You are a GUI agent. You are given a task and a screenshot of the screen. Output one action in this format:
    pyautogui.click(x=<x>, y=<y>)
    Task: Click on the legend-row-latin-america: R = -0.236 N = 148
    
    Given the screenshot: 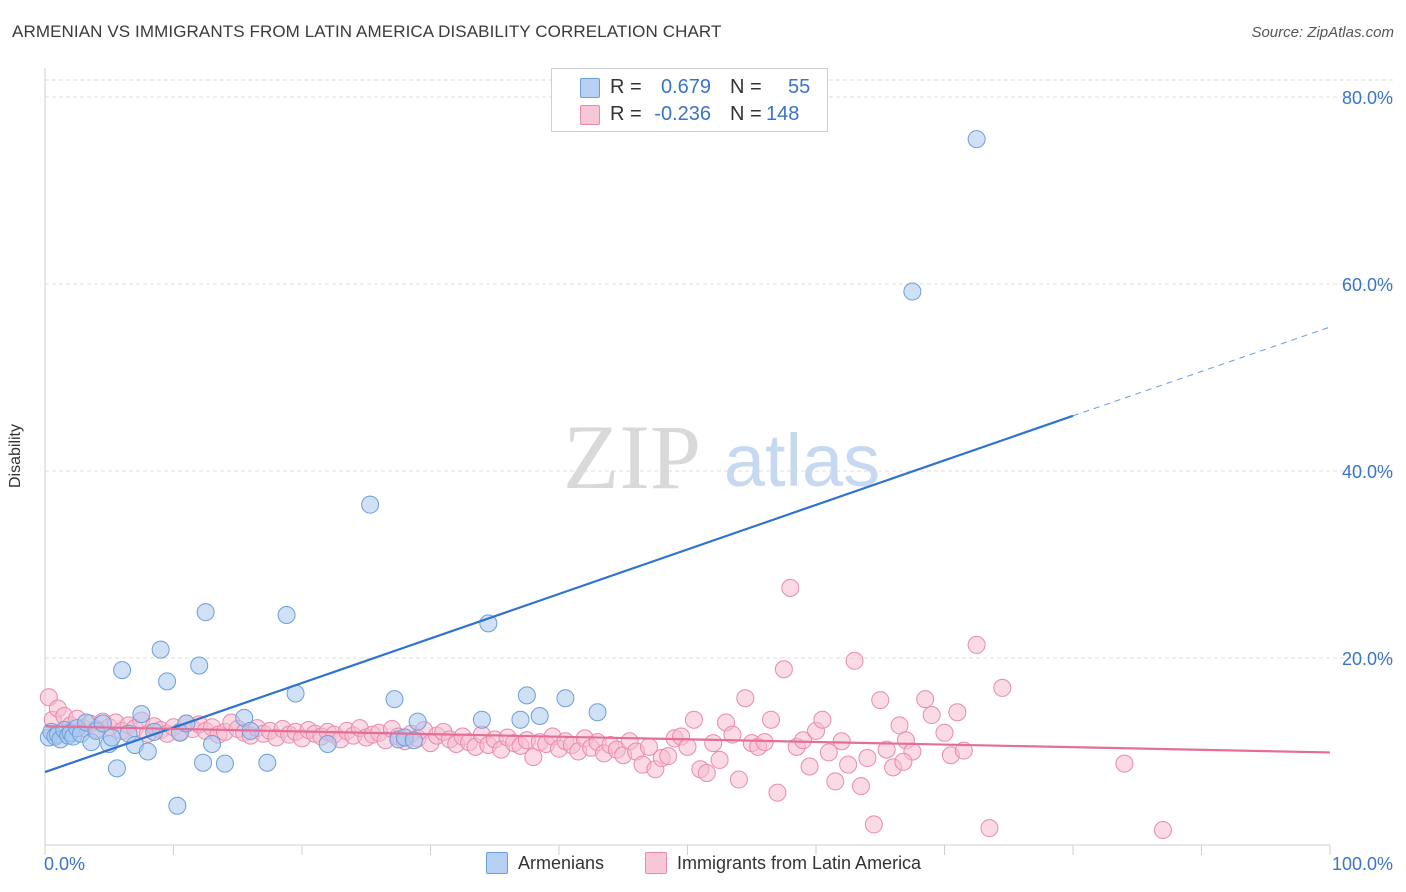 What is the action you would take?
    pyautogui.click(x=689, y=114)
    